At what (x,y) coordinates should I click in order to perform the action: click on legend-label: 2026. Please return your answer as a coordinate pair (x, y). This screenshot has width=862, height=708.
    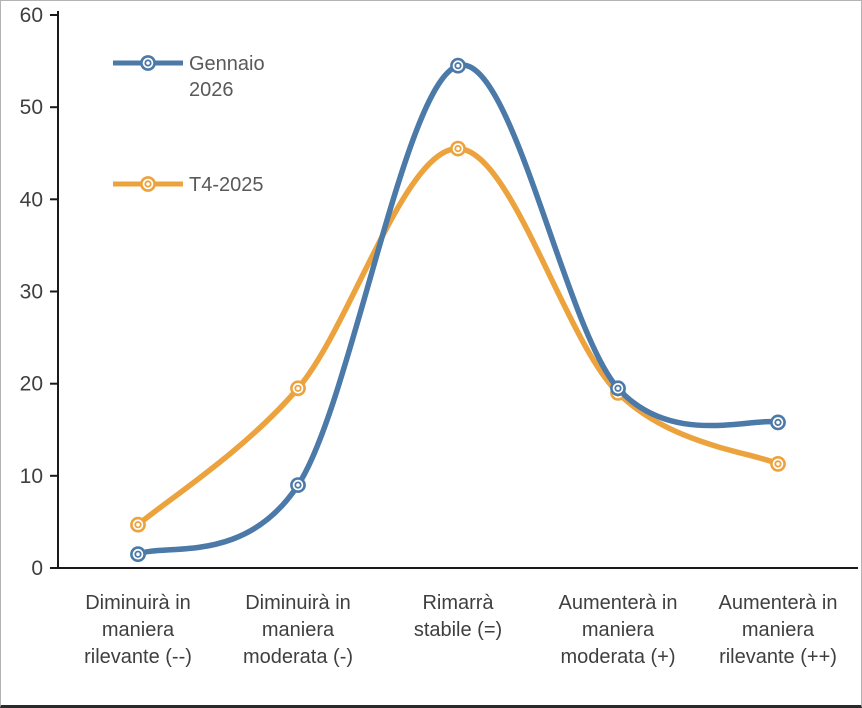
    Looking at the image, I should click on (211, 90).